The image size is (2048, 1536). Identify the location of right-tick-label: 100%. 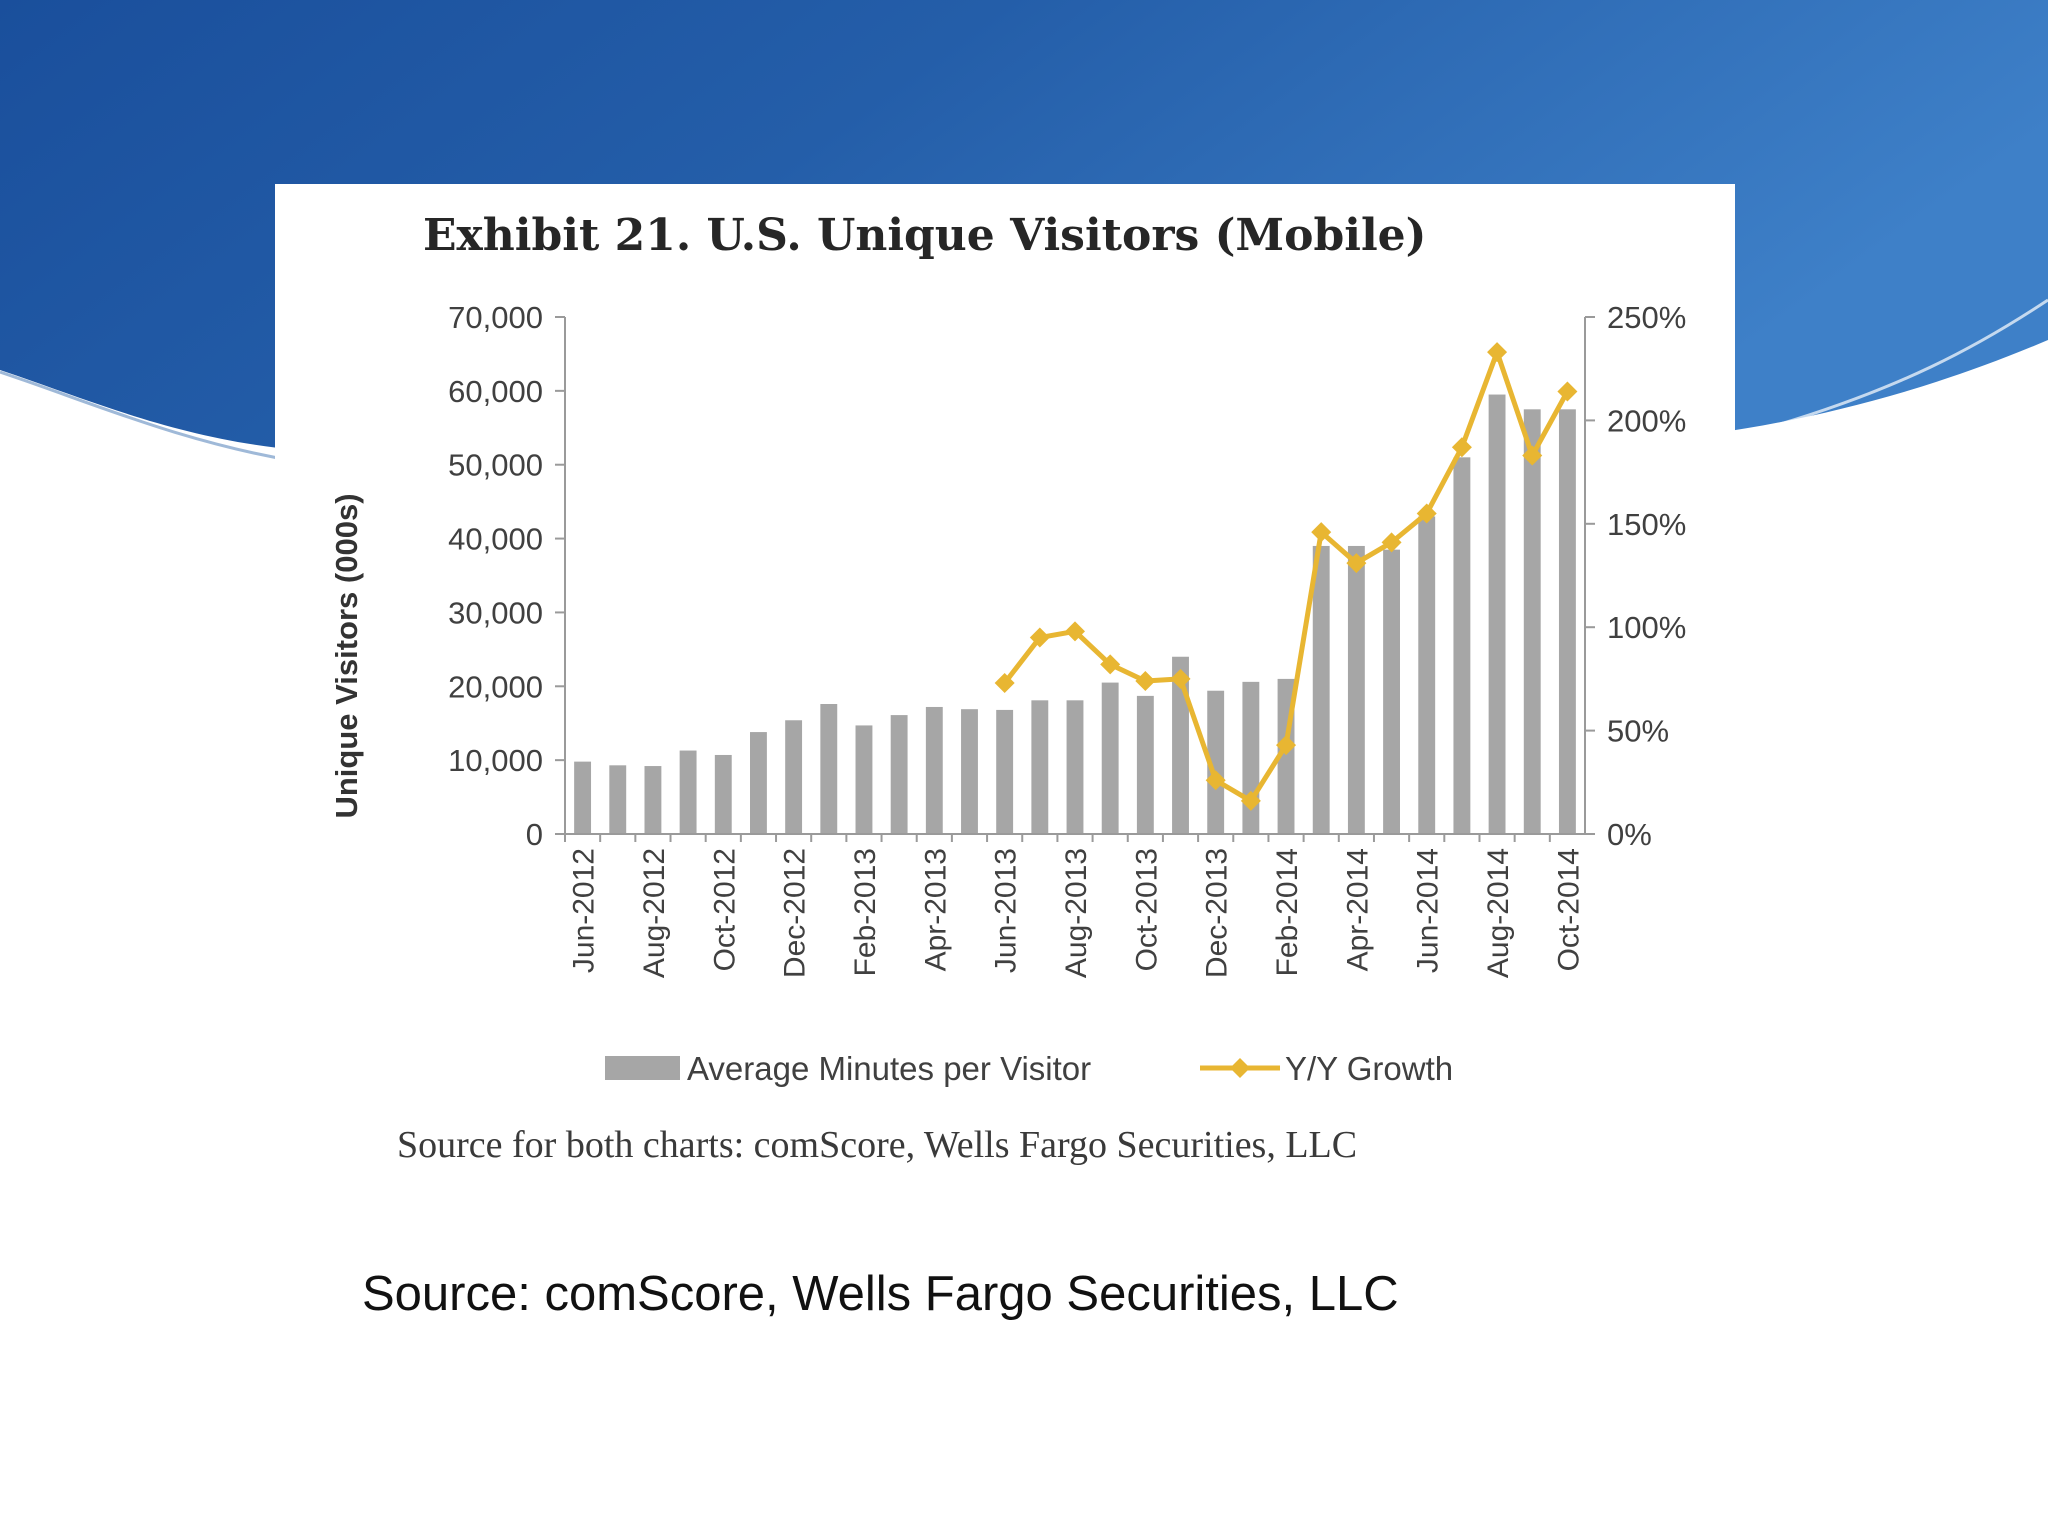
(1646, 627).